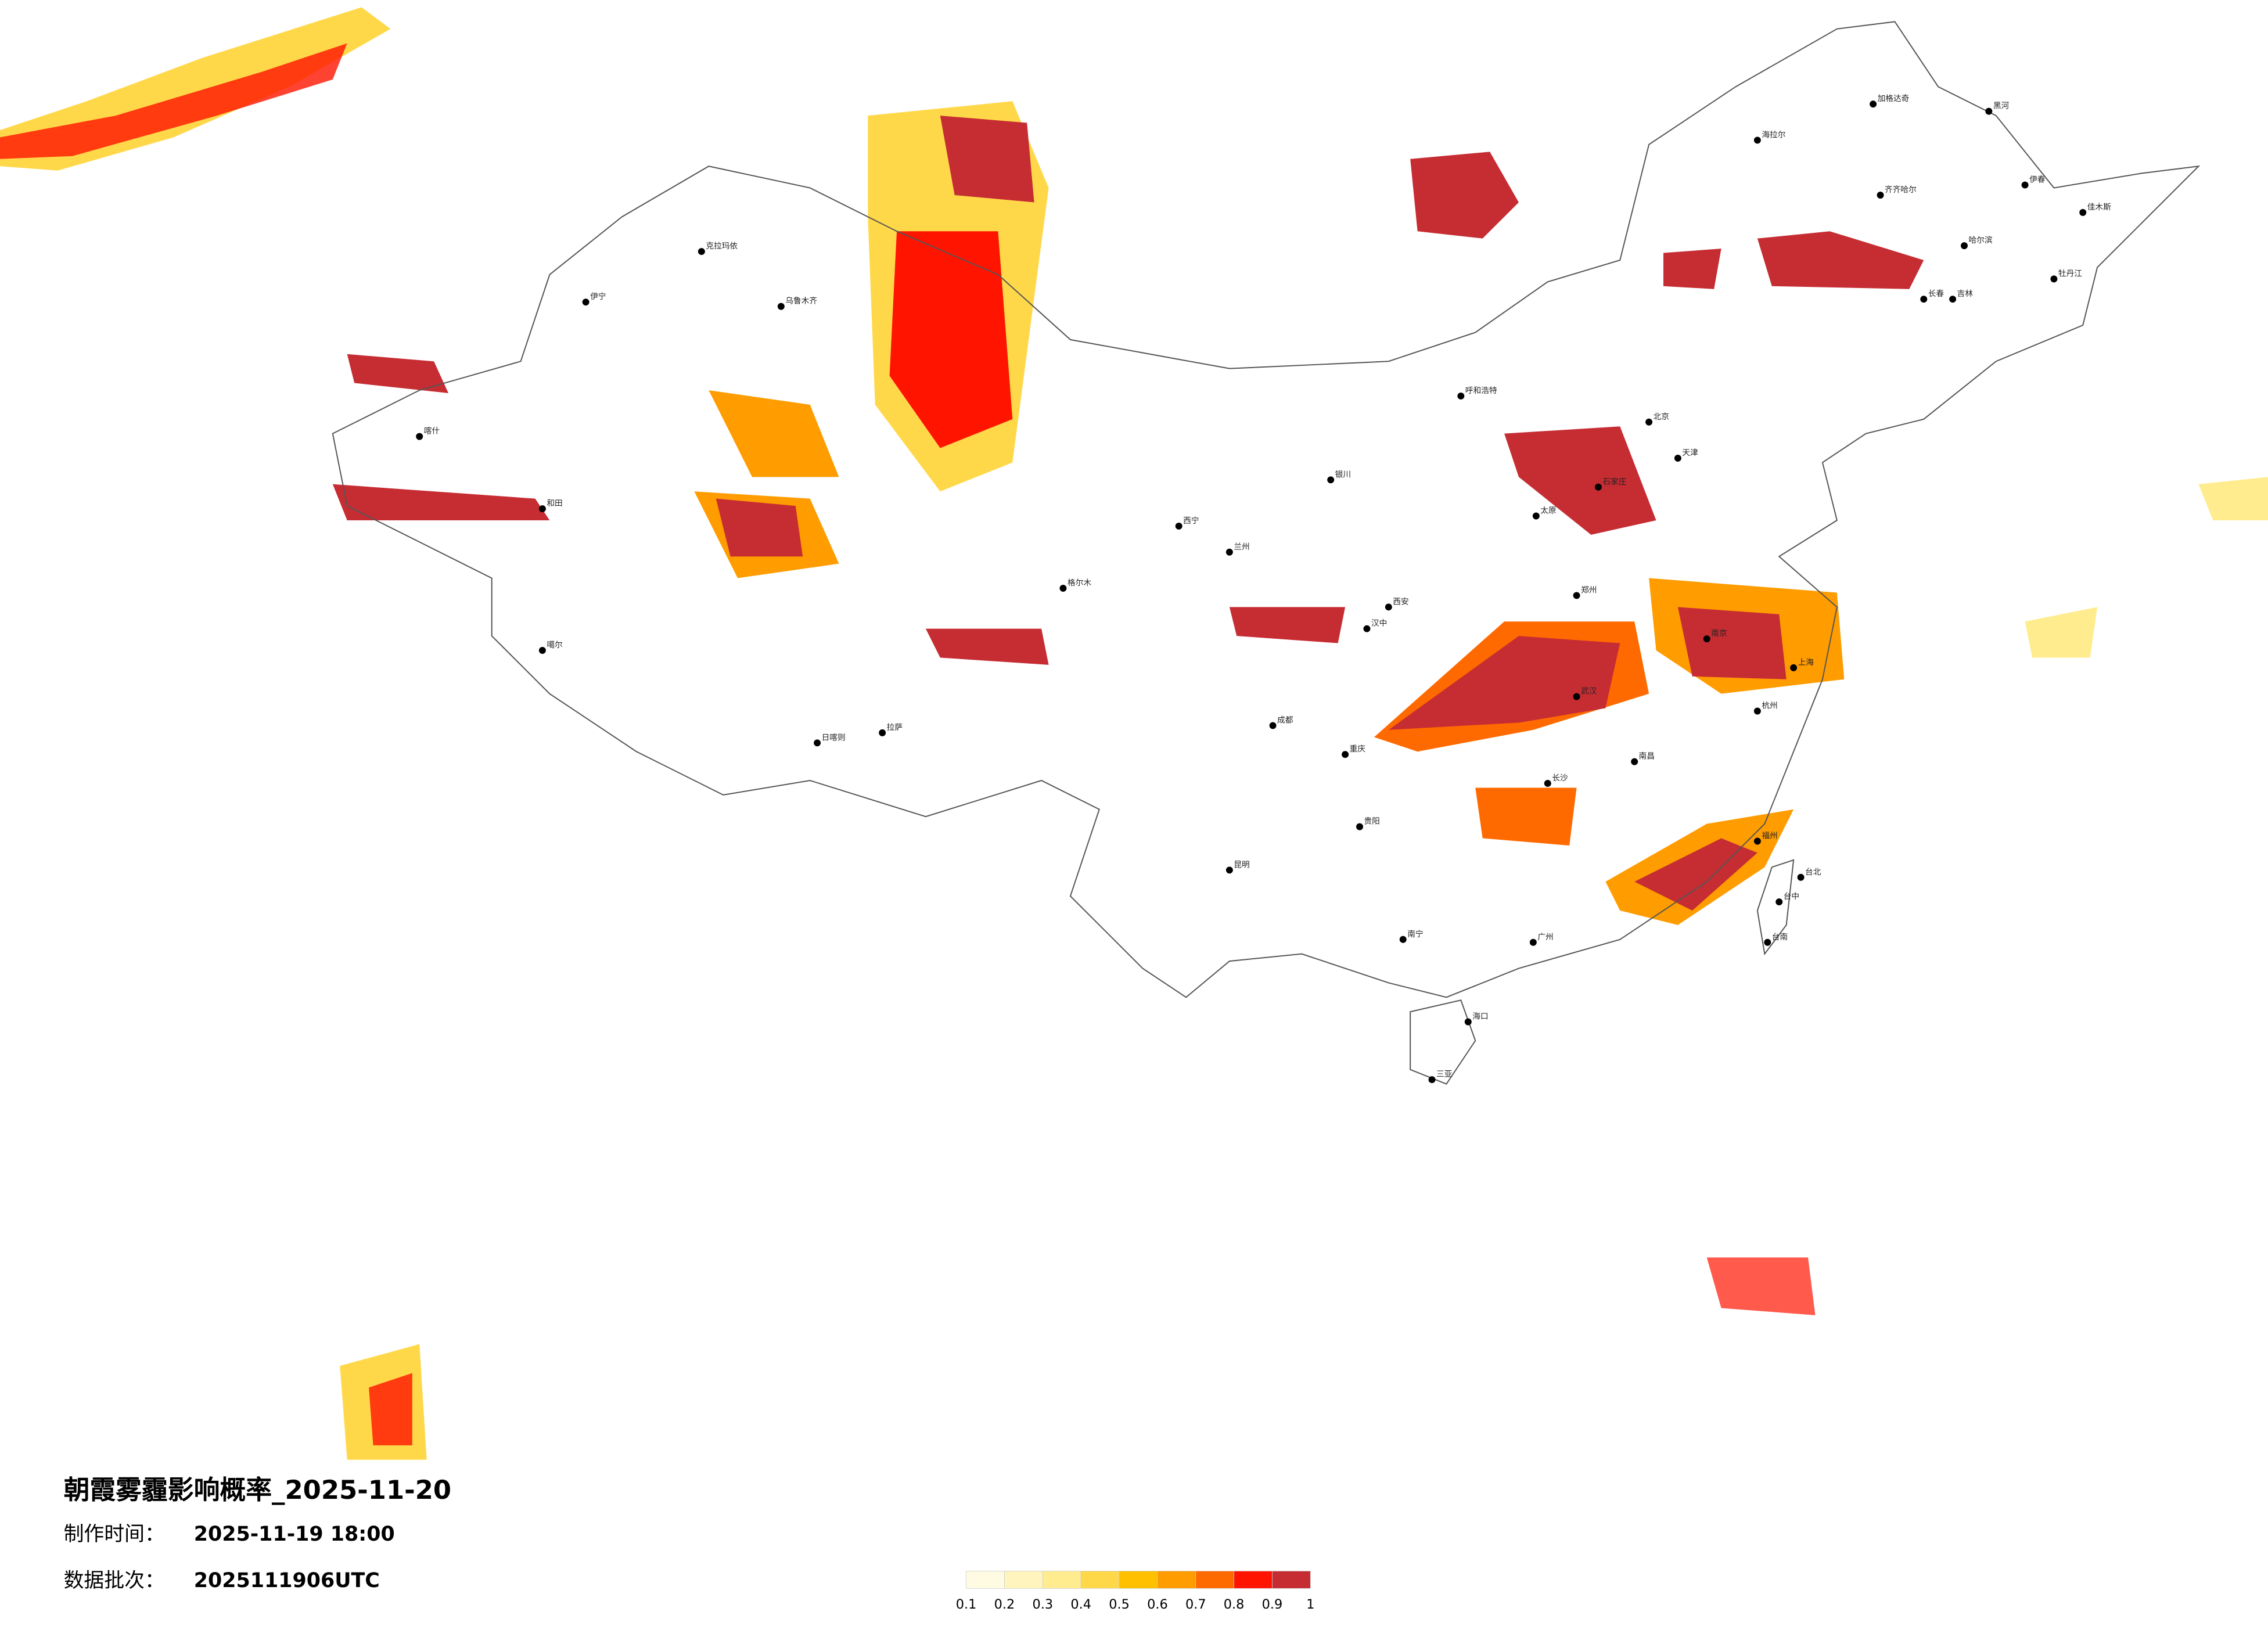 This screenshot has width=2268, height=1626. I want to click on city-label: 海口, so click(1480, 1017).